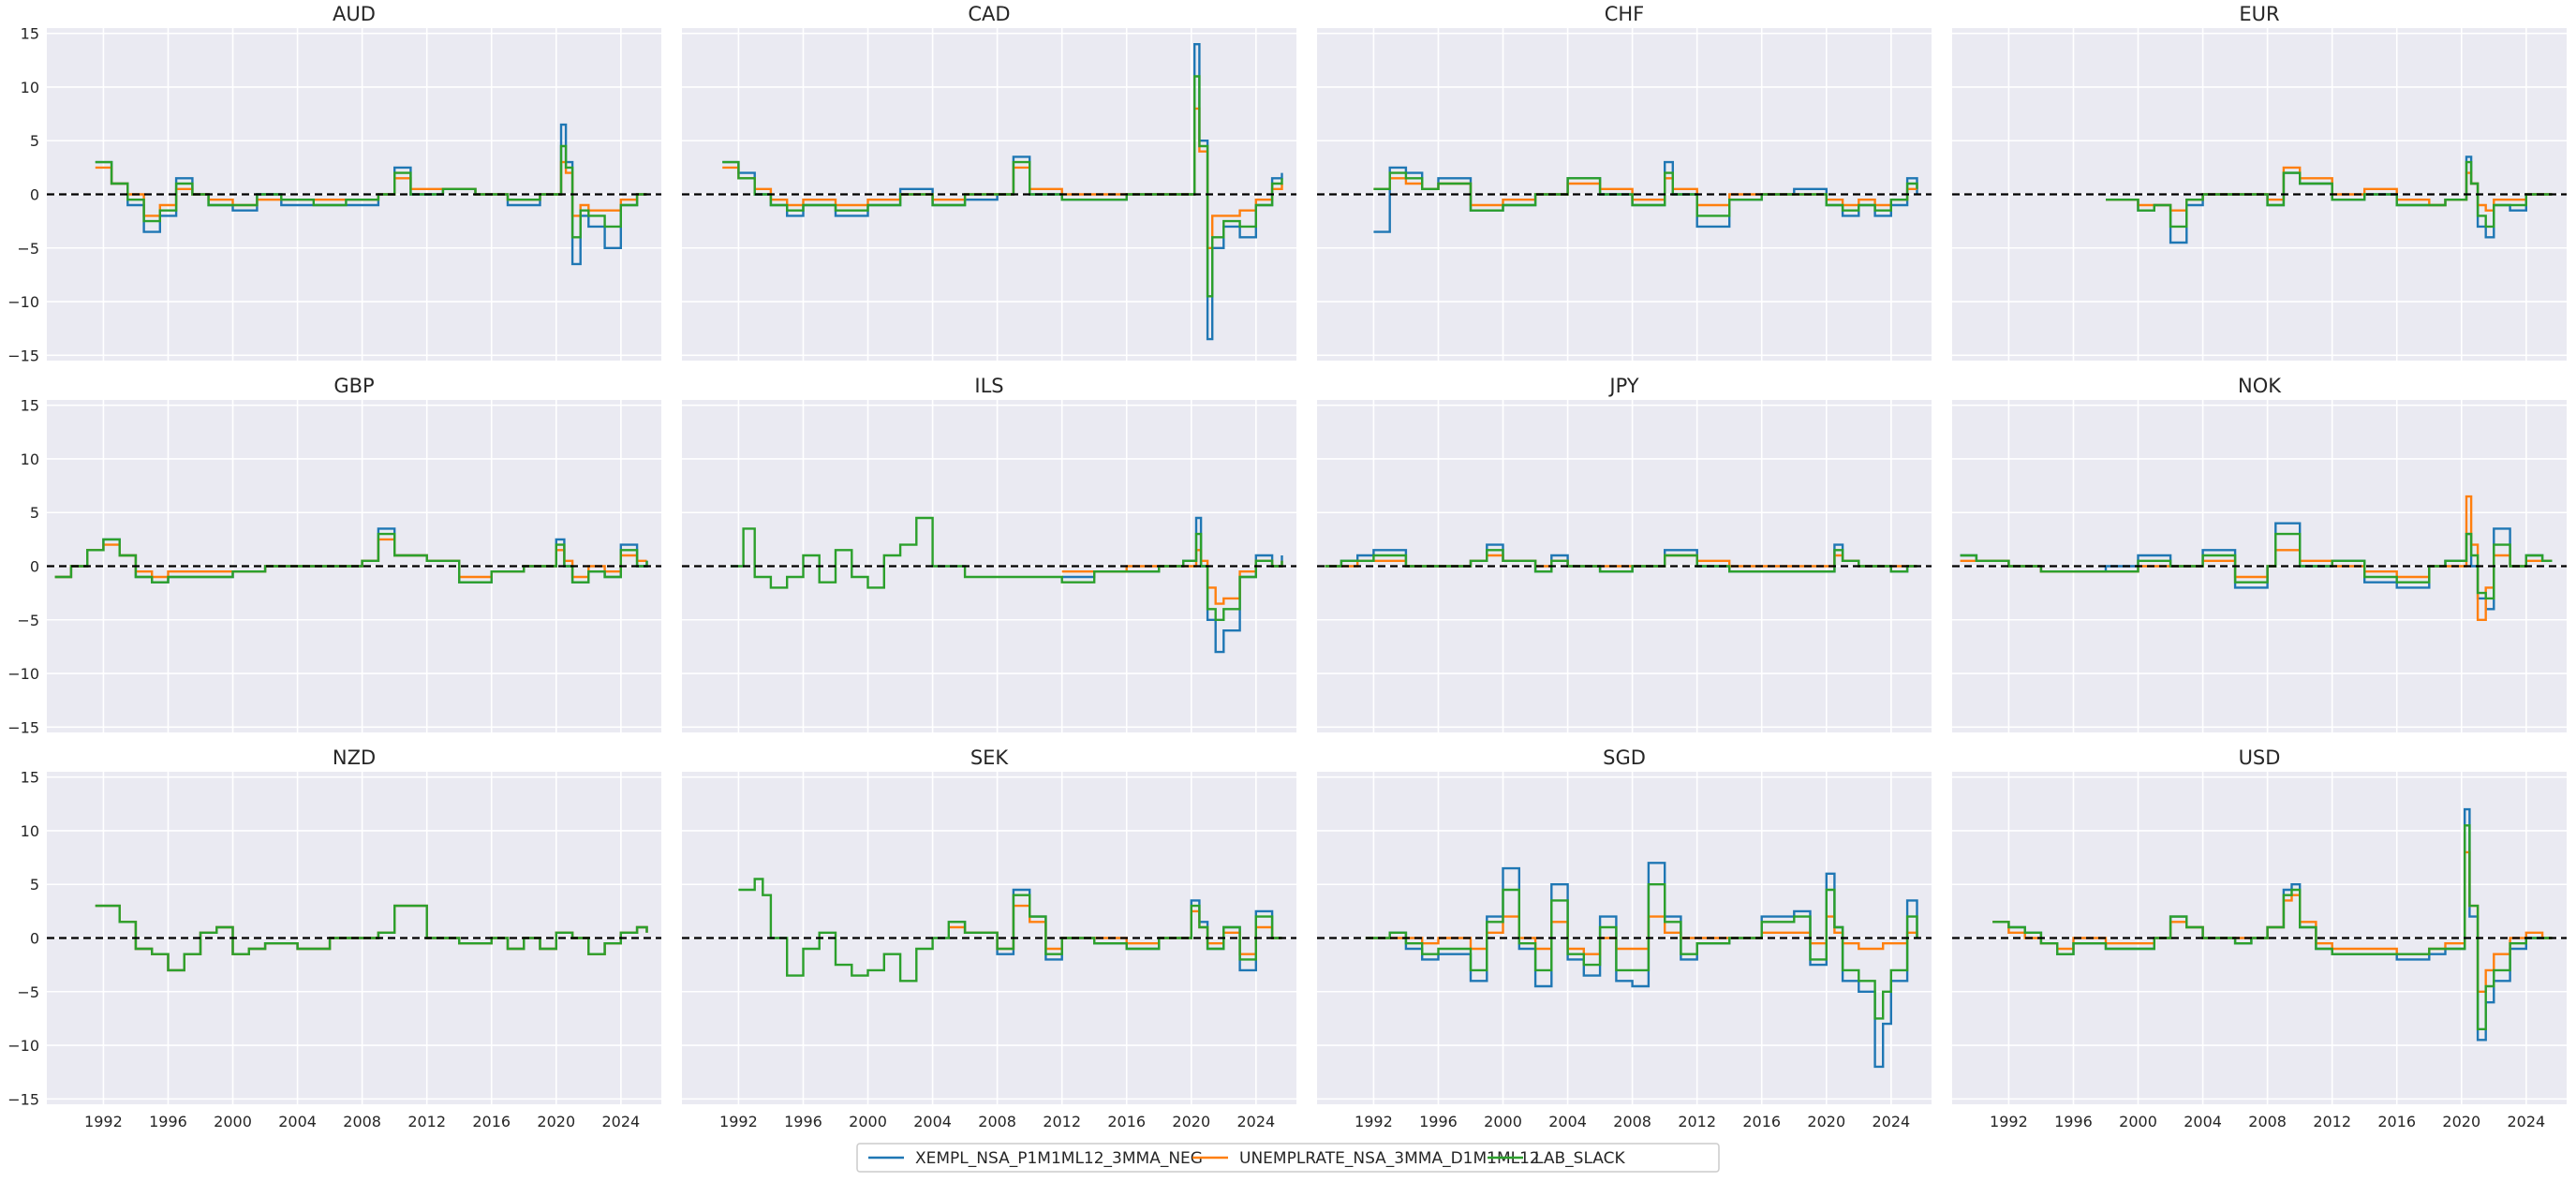  Describe the element at coordinates (2259, 14) in the screenshot. I see `panel-title: EUR` at that location.